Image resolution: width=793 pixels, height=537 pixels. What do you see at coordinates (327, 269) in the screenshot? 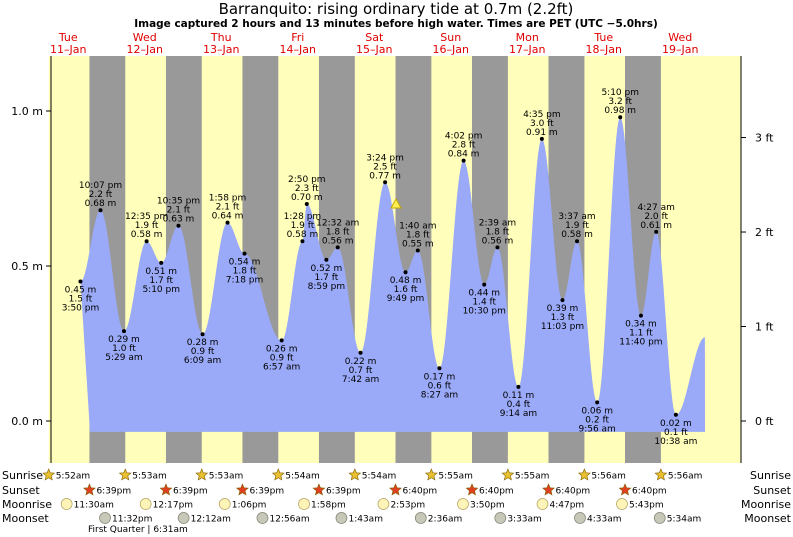
I see `extreme-height-m: 0.52 m` at bounding box center [327, 269].